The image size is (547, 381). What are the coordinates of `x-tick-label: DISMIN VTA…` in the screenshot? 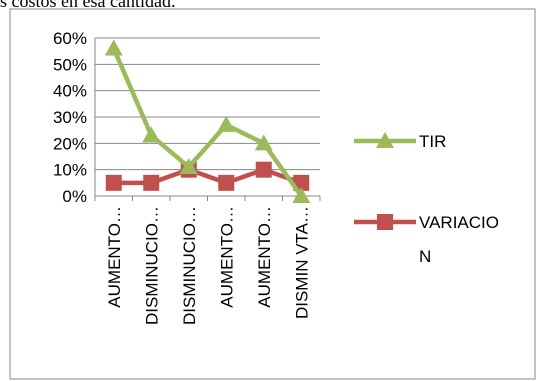 It's located at (301, 262).